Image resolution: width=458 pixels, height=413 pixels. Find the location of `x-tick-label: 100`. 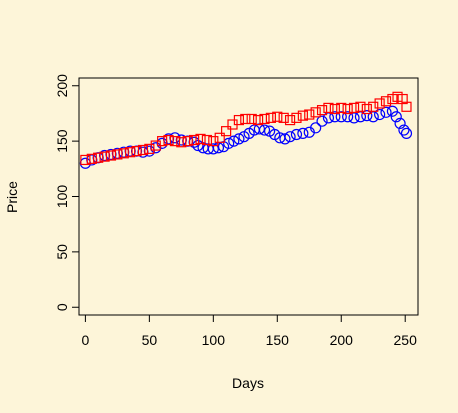

x-tick-label: 100 is located at coordinates (214, 340).